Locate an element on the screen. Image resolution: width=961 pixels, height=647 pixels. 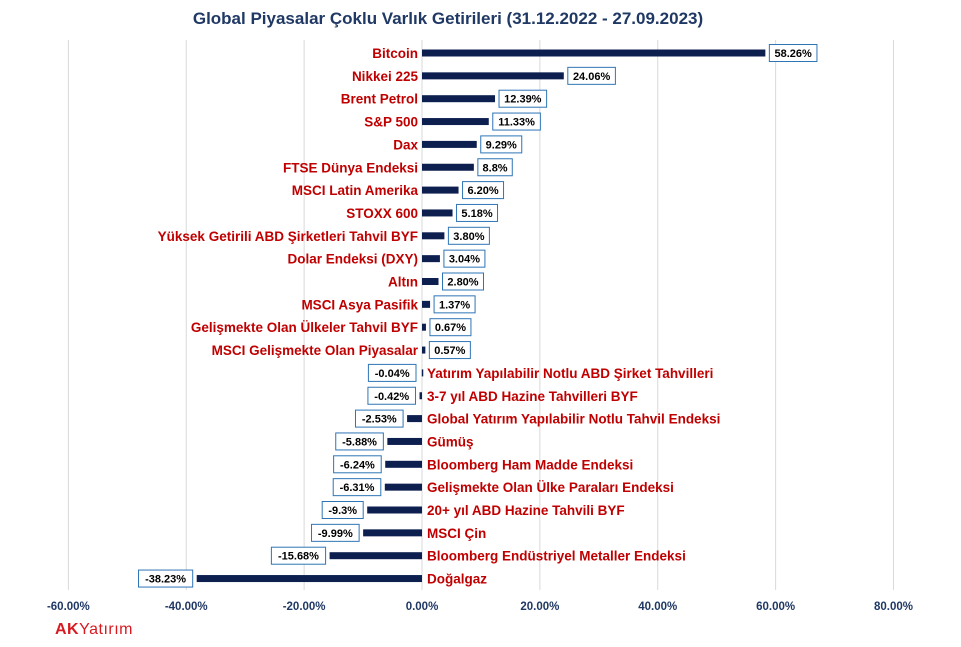
category-label: STOXX 600 is located at coordinates (382, 213).